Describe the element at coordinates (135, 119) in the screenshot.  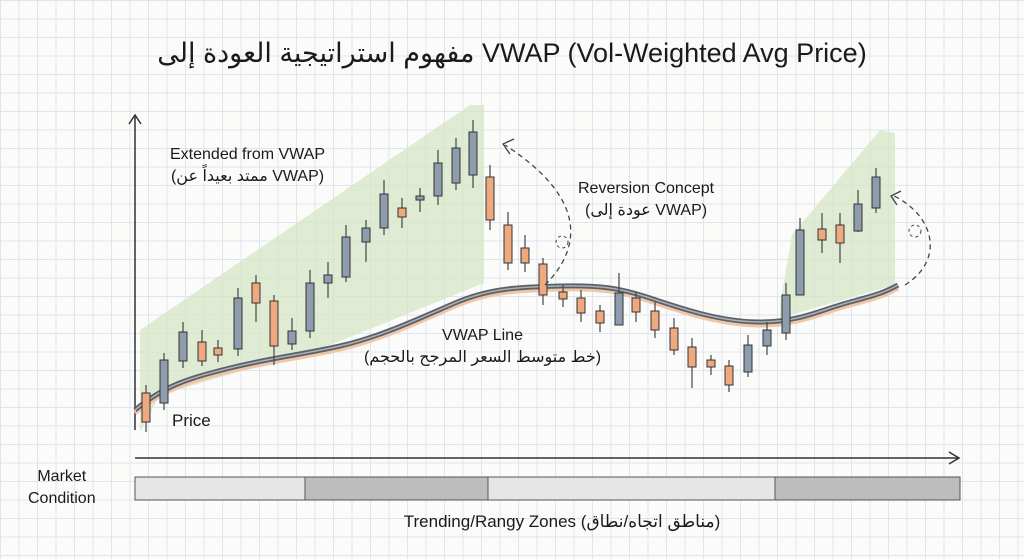
I see `y-axis-arrow-icon` at that location.